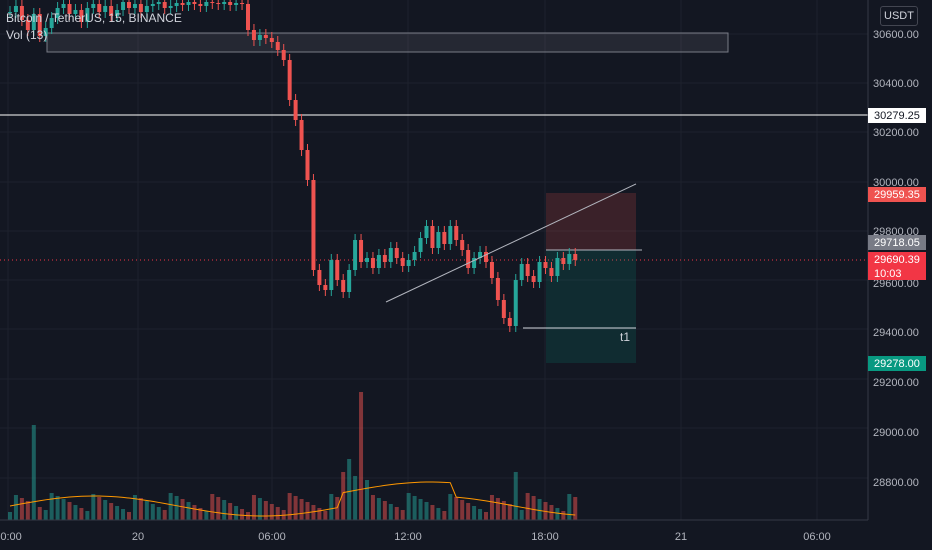 This screenshot has width=932, height=550. Describe the element at coordinates (896, 133) in the screenshot. I see `price-tick: 30200.00` at that location.